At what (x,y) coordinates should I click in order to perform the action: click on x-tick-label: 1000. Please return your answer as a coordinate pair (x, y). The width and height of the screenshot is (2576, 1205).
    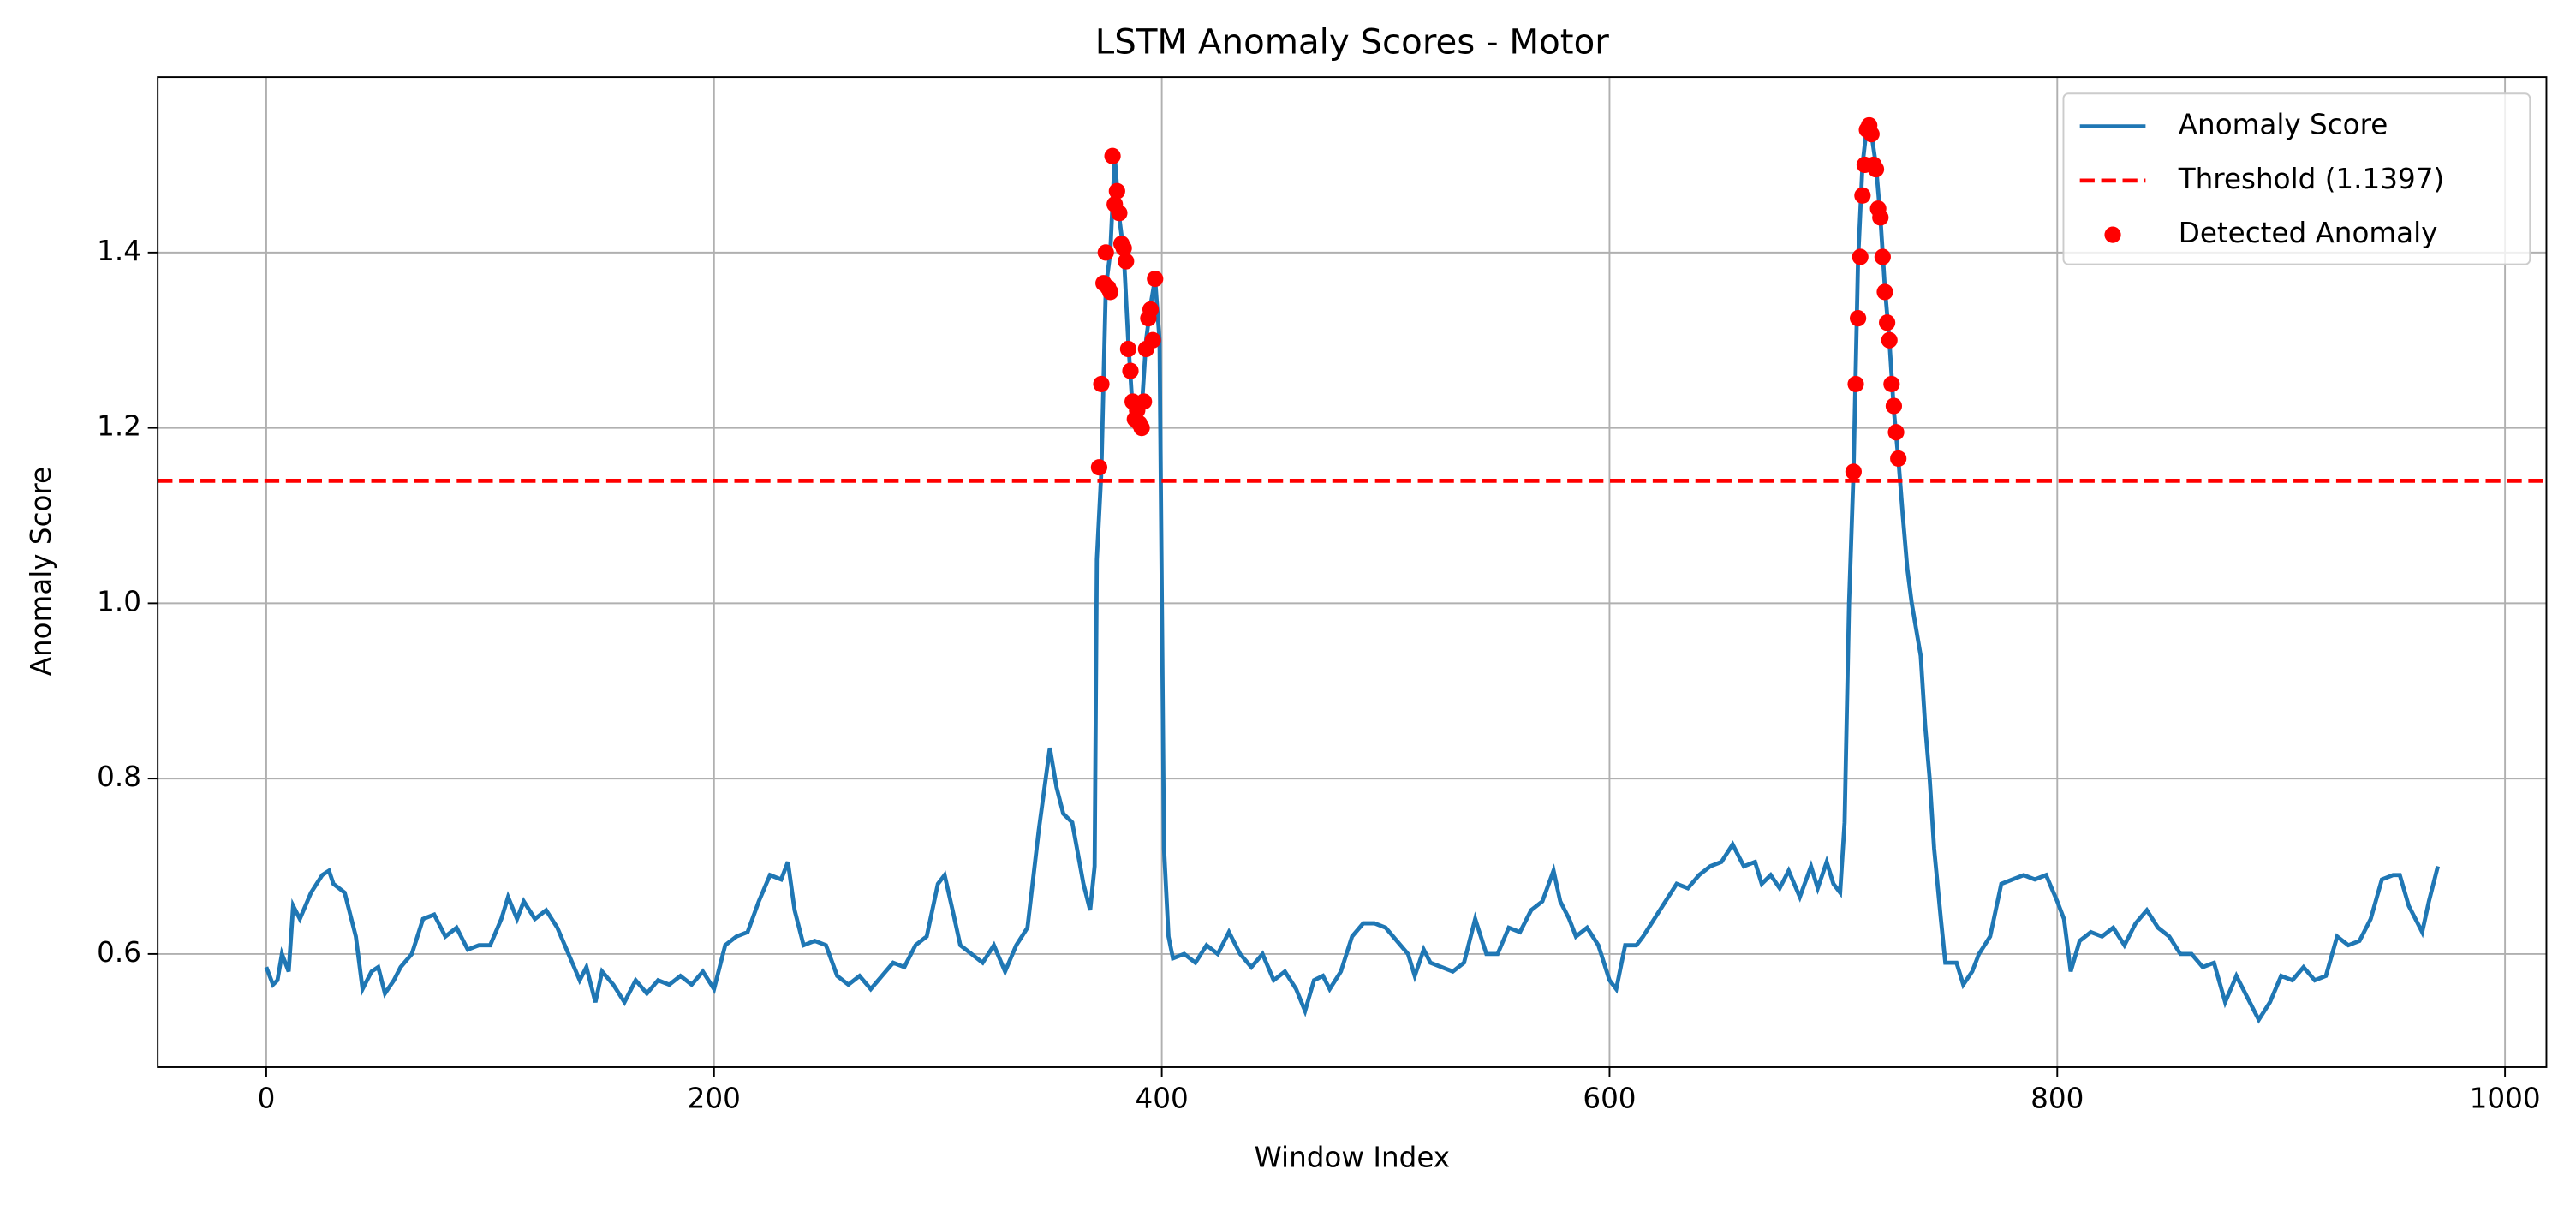
    Looking at the image, I should click on (2505, 1098).